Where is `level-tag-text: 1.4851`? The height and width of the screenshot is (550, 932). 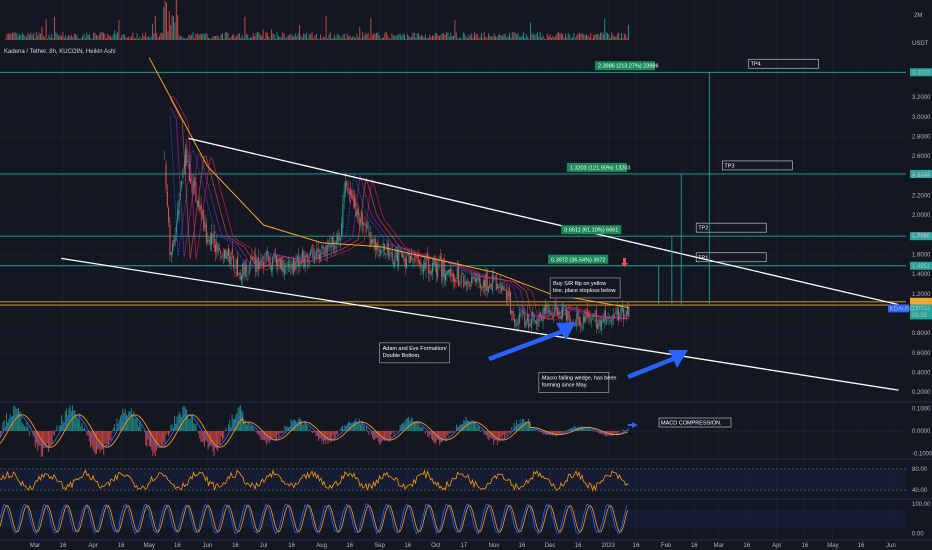 level-tag-text: 1.4851 is located at coordinates (921, 267).